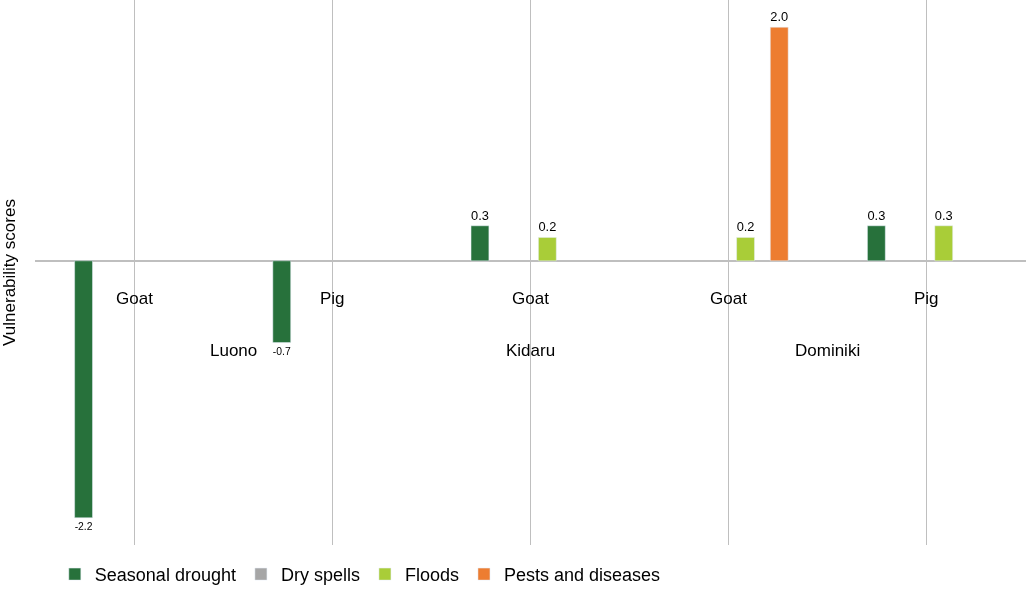 Image resolution: width=1026 pixels, height=609 pixels. Describe the element at coordinates (165, 575) in the screenshot. I see `legend-label: Seasonal drought` at that location.